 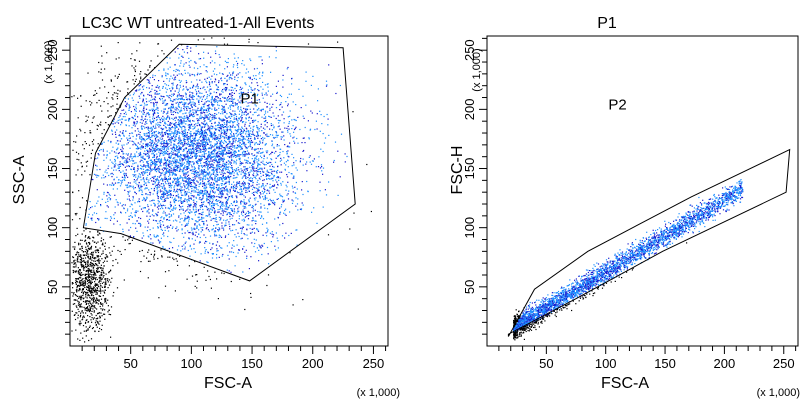 What do you see at coordinates (252, 363) in the screenshot?
I see `plot-1-x-tick-label: 150` at bounding box center [252, 363].